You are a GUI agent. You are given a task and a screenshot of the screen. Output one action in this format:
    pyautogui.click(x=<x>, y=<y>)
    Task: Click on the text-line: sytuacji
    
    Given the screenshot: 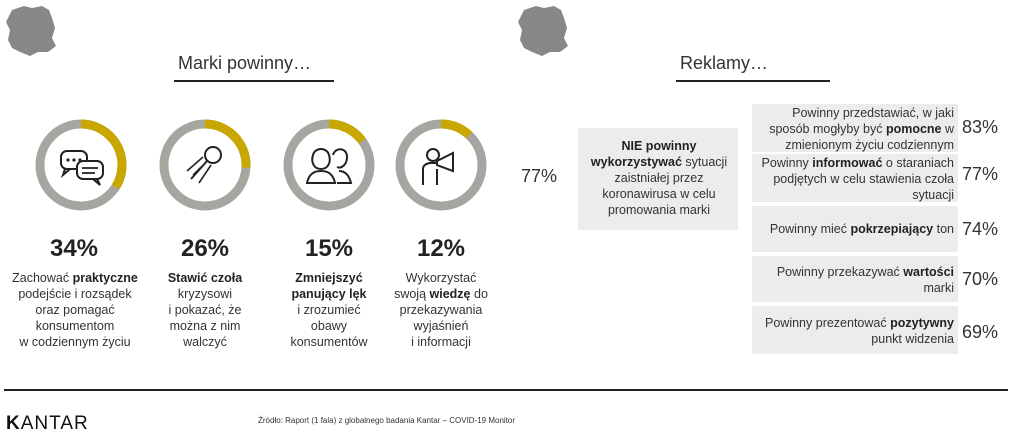 What is the action you would take?
    pyautogui.click(x=856, y=195)
    